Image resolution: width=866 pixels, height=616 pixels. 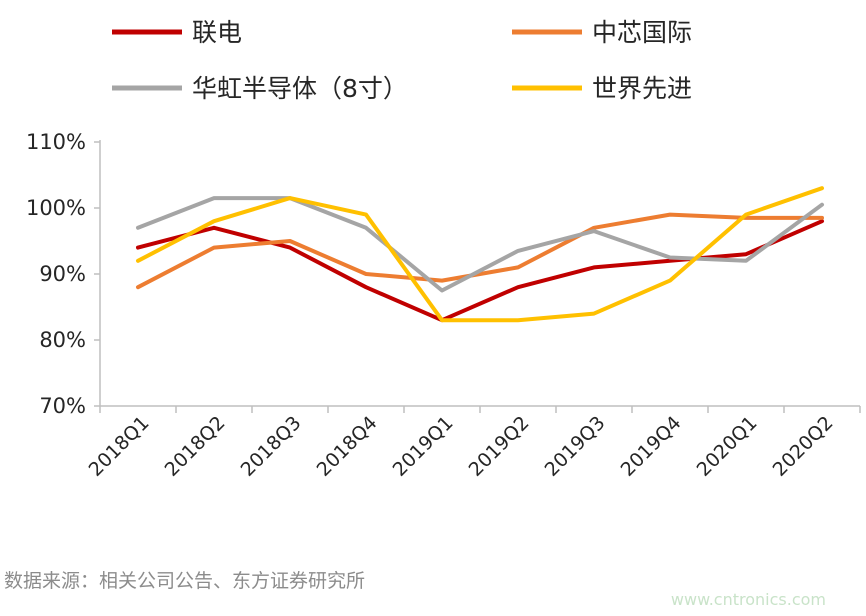 I want to click on y-tick-label: 110%, so click(x=56, y=142).